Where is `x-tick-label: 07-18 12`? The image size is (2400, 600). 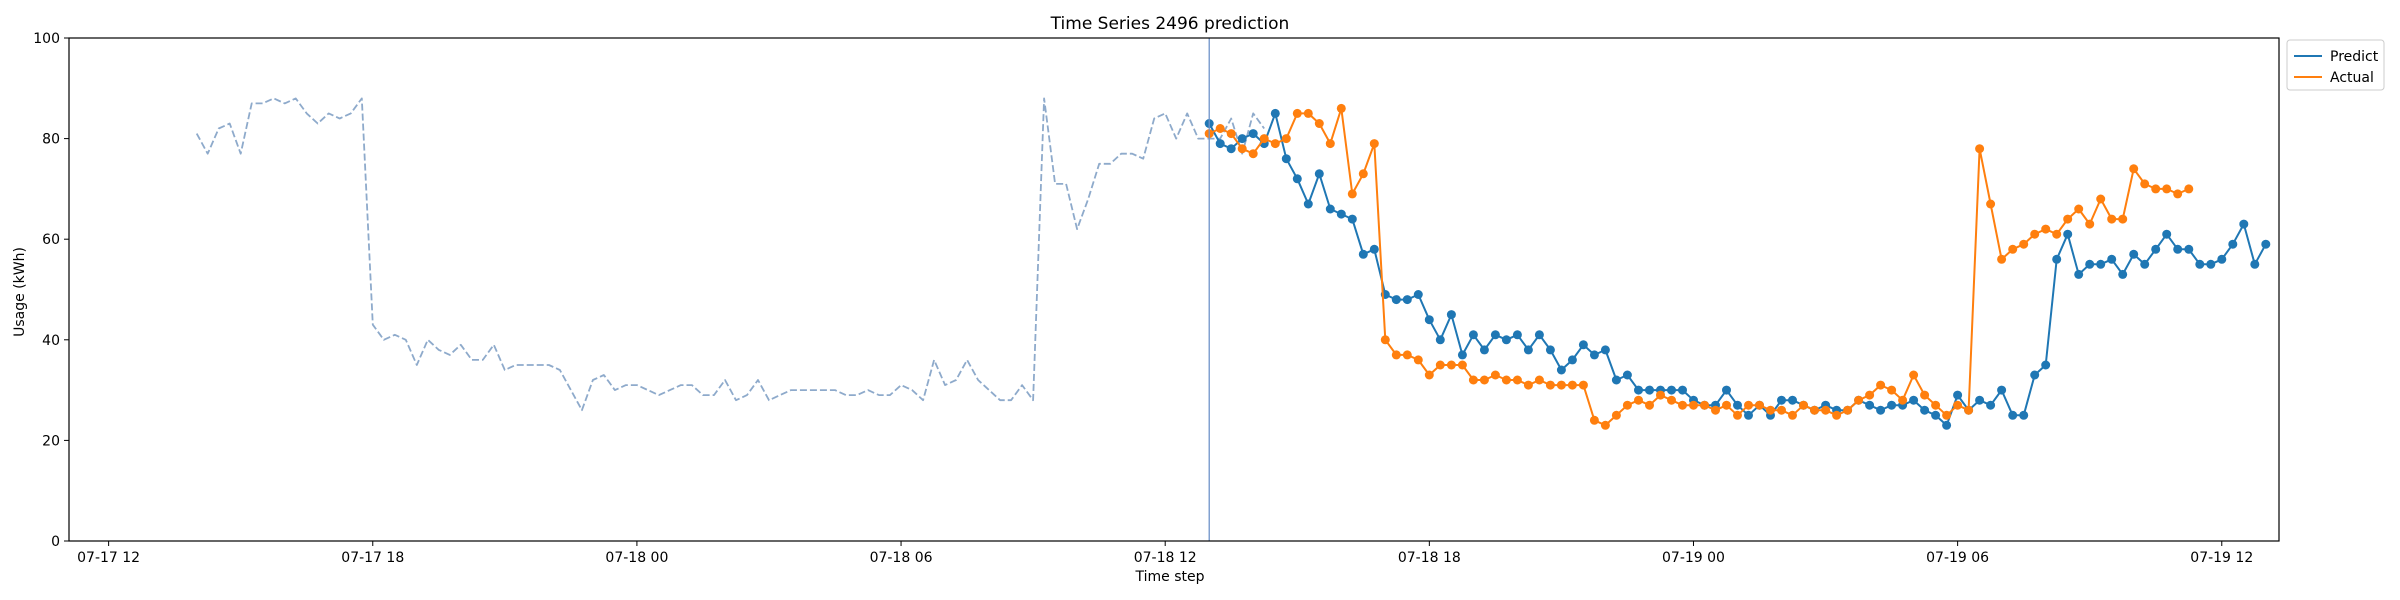 x-tick-label: 07-18 12 is located at coordinates (1165, 558).